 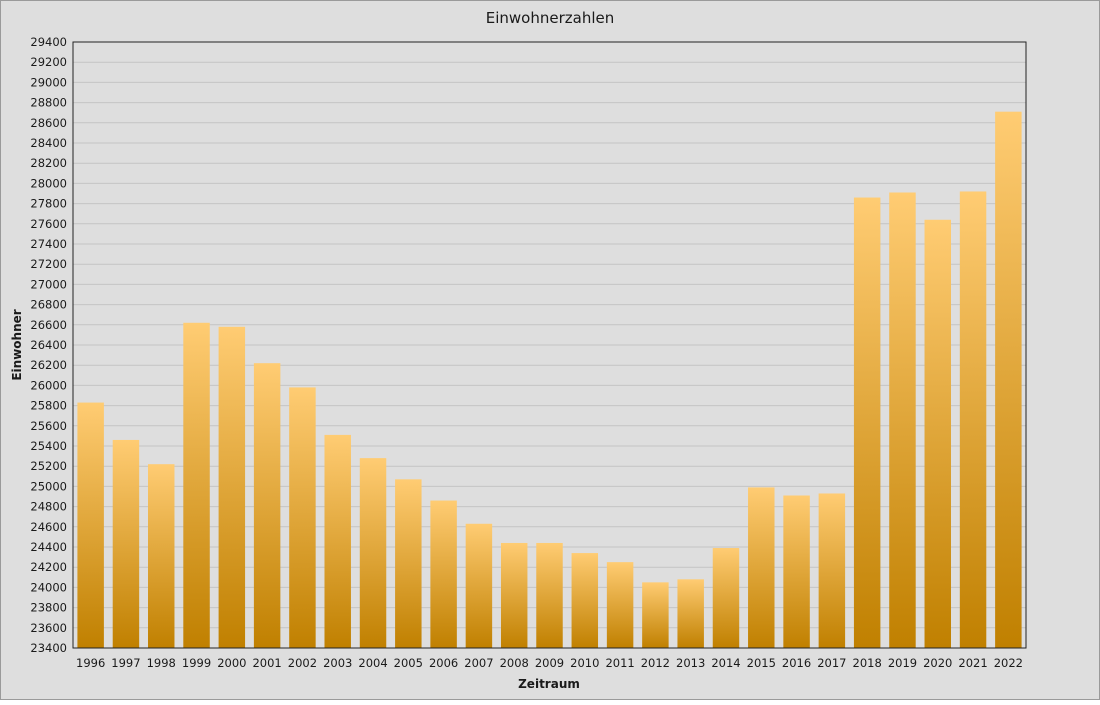 I want to click on y-tick-label: 28800, so click(x=48, y=103).